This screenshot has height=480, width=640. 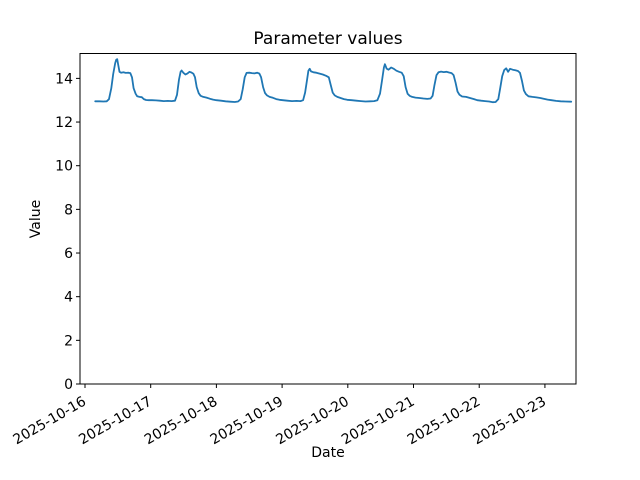 I want to click on x-tick-label: 2025-10-18, so click(x=181, y=421).